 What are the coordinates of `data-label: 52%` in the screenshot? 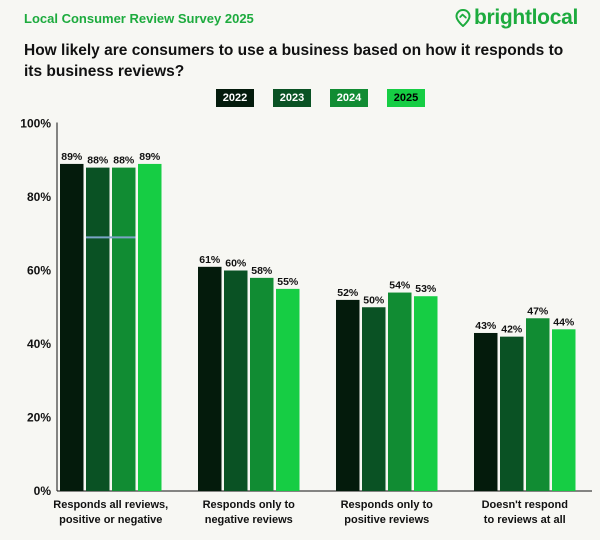 It's located at (348, 293).